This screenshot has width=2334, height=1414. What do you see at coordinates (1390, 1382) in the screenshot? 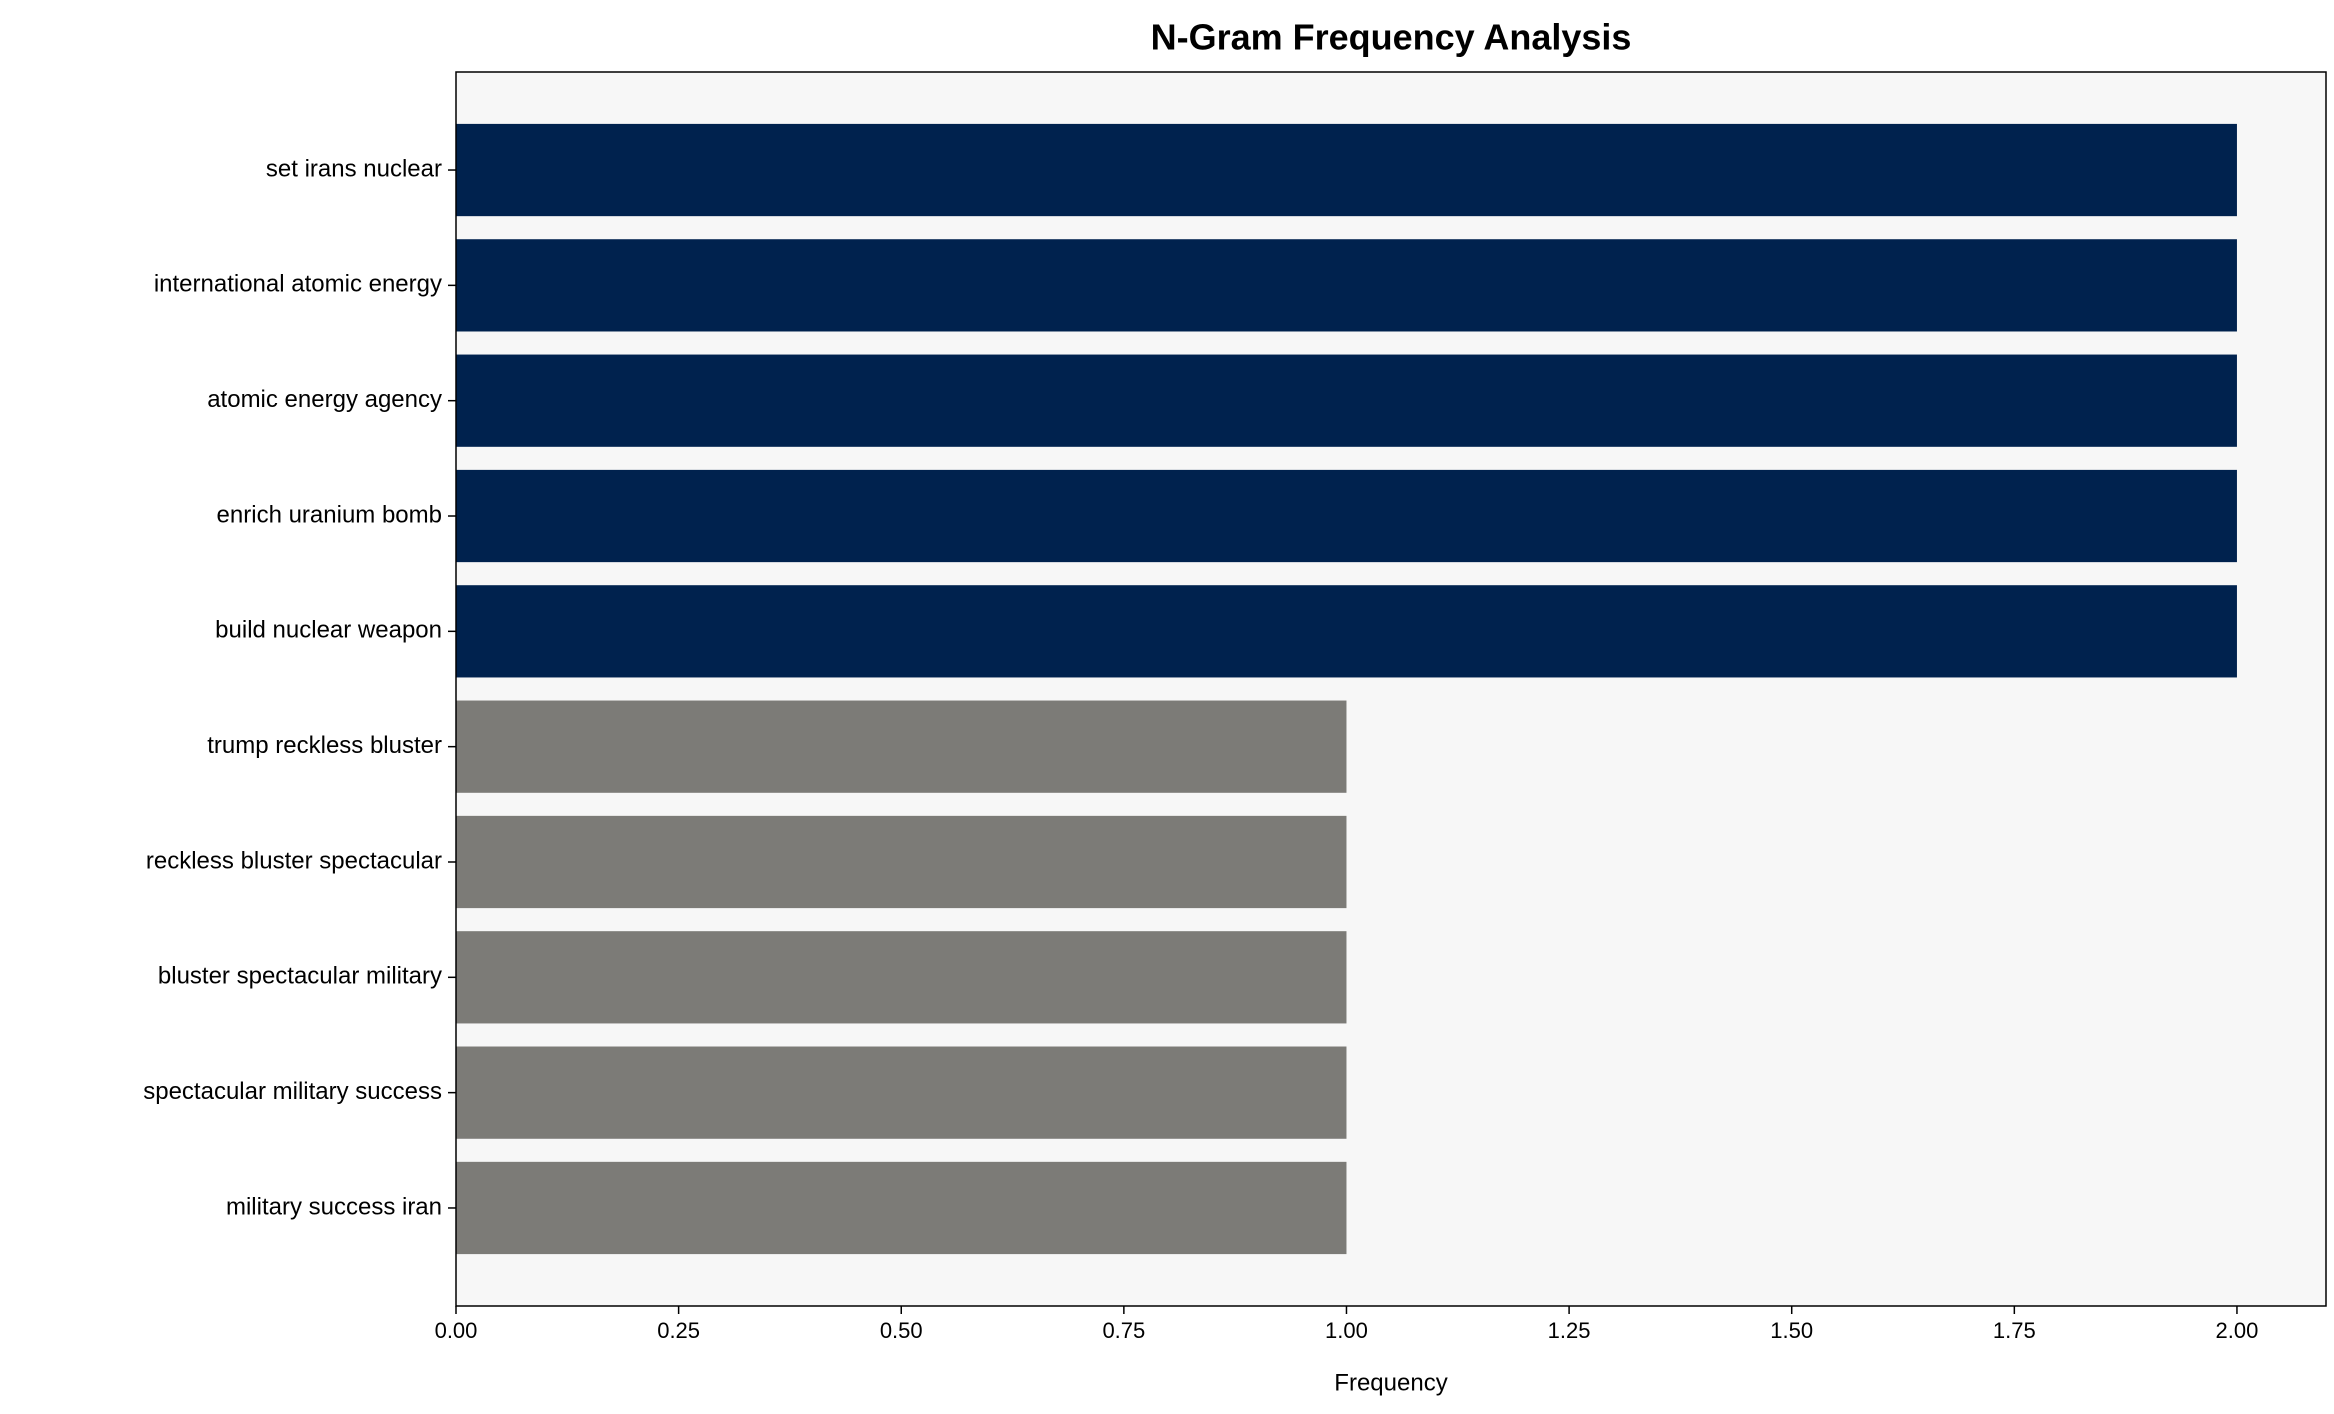
I see `x-axis-label: Frequency` at bounding box center [1390, 1382].